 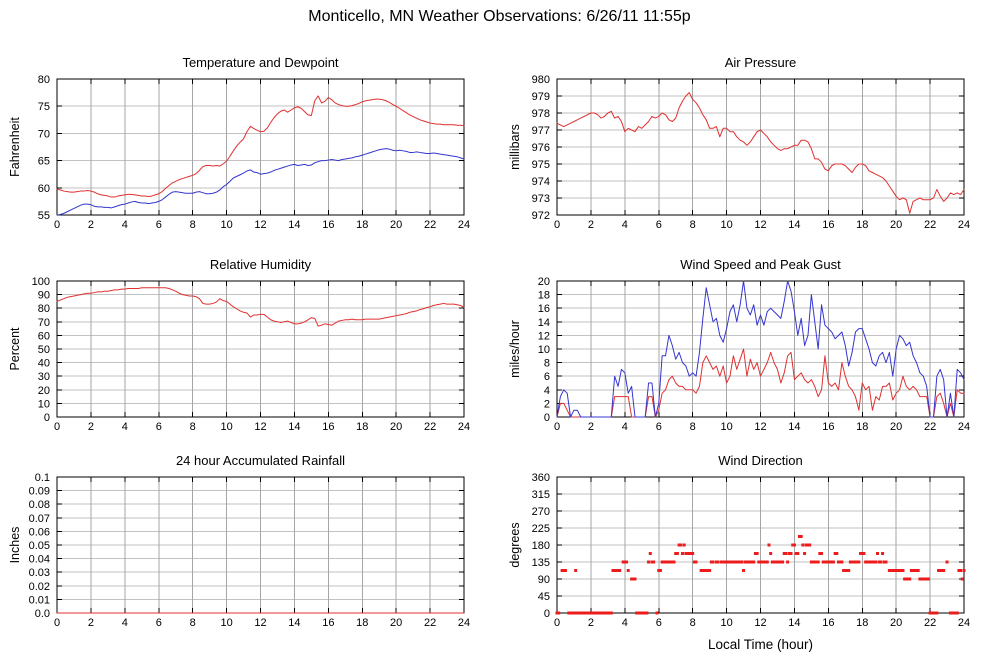 What do you see at coordinates (42, 614) in the screenshot?
I see `y-tick-label: 0.0` at bounding box center [42, 614].